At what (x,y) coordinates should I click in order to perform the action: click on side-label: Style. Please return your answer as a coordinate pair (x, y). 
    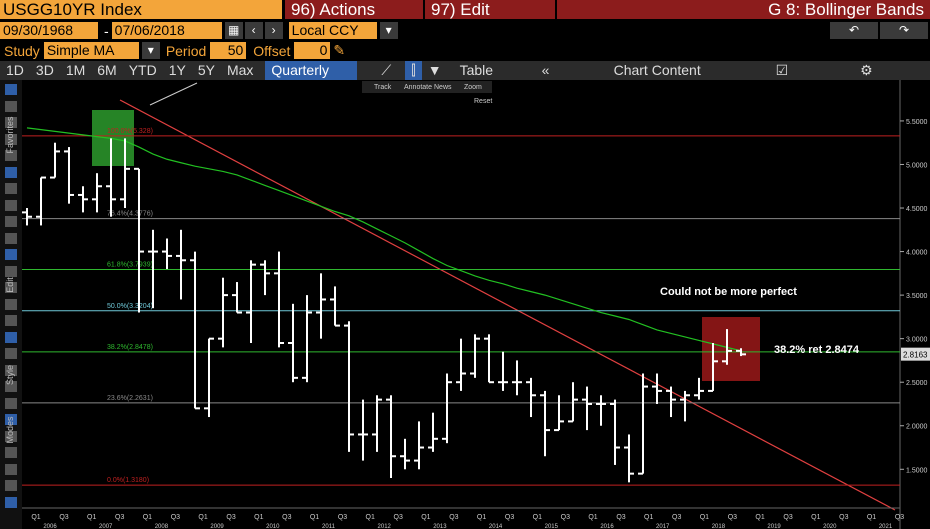
    Looking at the image, I should click on (10, 375).